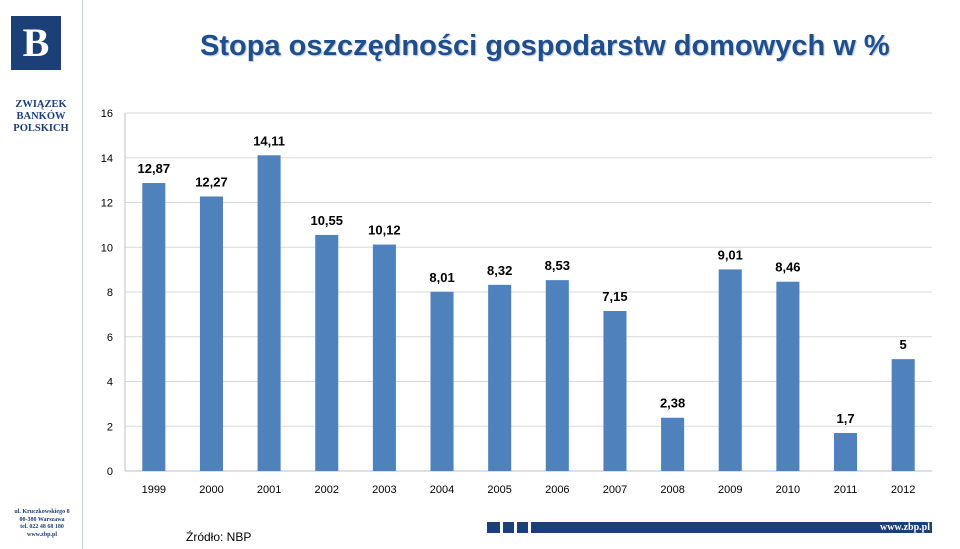  What do you see at coordinates (269, 490) in the screenshot?
I see `x-tick-label: 2001` at bounding box center [269, 490].